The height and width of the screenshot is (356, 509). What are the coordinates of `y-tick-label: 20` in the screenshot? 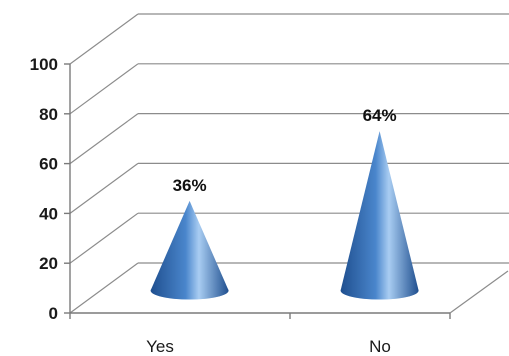 It's located at (48, 263).